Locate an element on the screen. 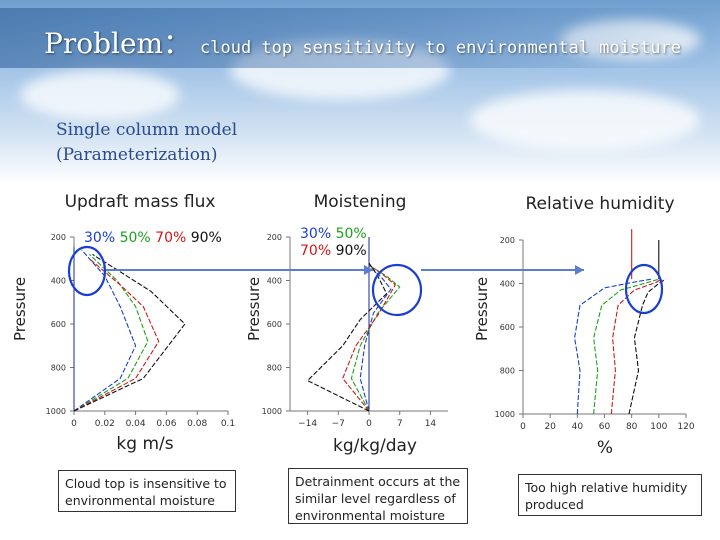 The image size is (720, 540). xunit-moistening: kg/kg/day is located at coordinates (375, 446).